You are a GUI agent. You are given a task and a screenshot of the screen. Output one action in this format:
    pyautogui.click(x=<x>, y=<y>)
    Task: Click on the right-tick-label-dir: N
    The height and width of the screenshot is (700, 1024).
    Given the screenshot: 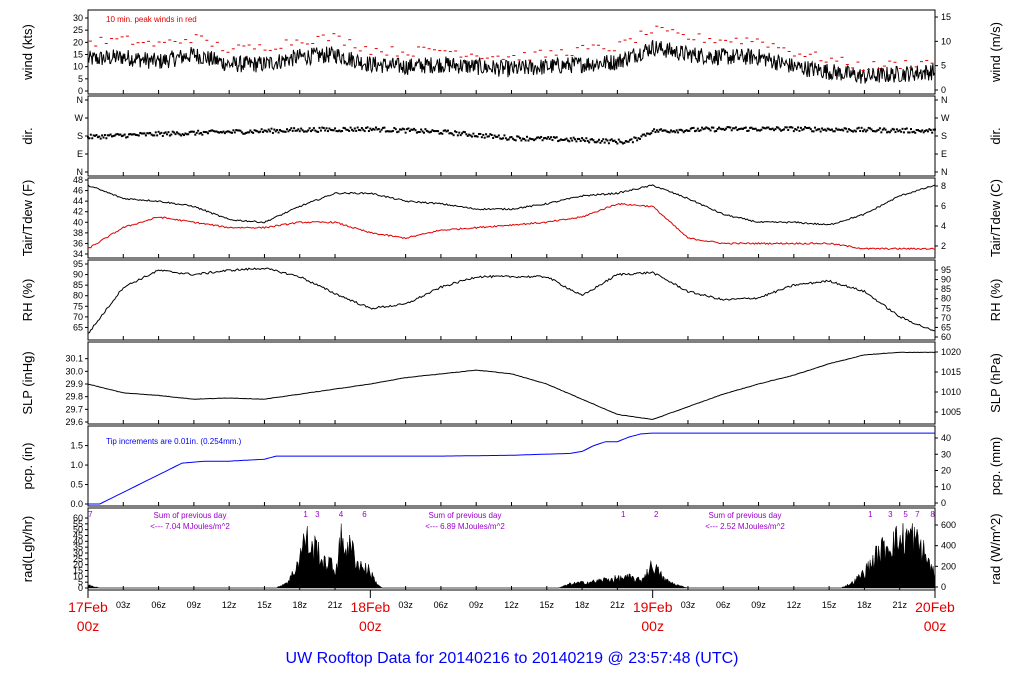 What is the action you would take?
    pyautogui.click(x=944, y=172)
    